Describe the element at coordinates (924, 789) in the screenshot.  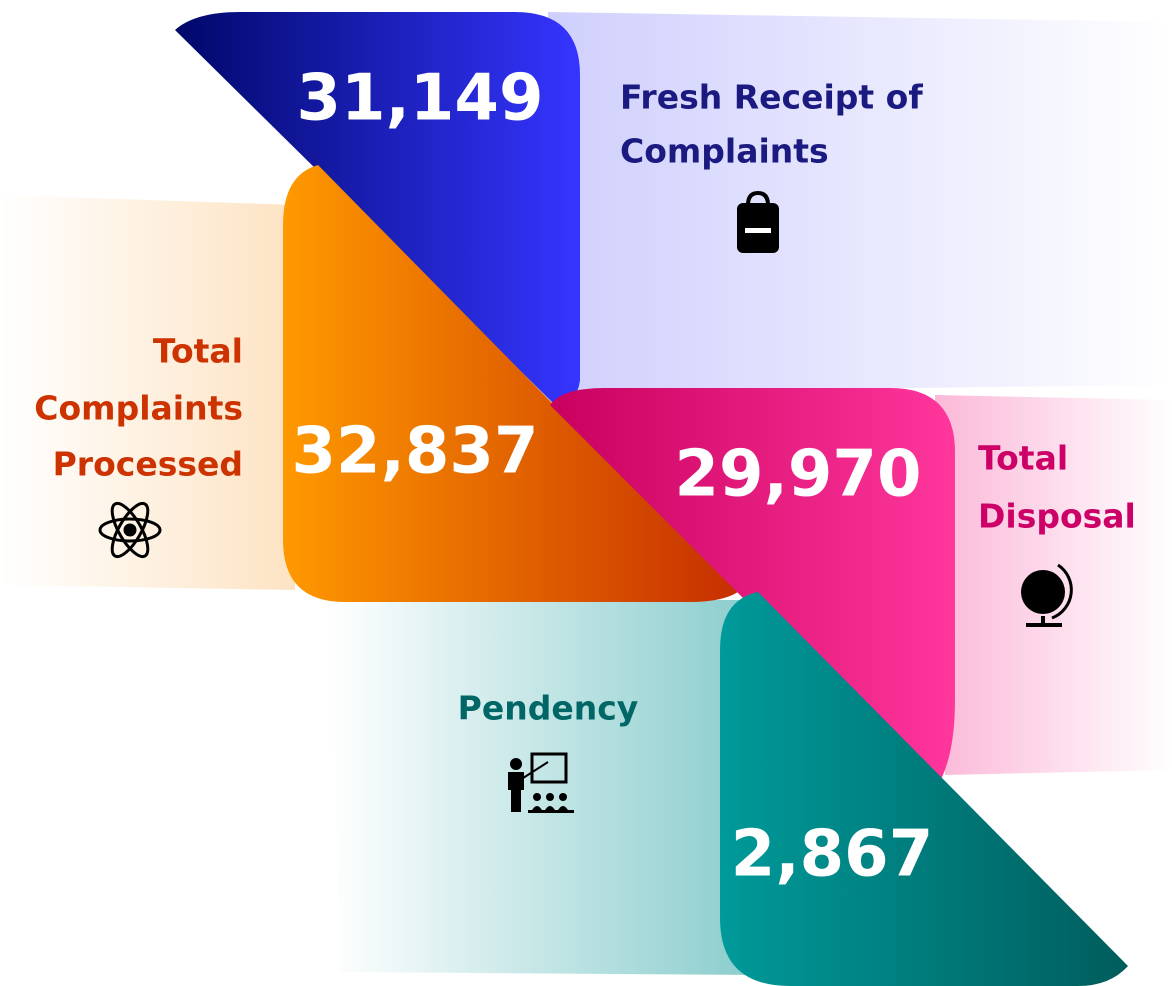
I see `blade-teal` at that location.